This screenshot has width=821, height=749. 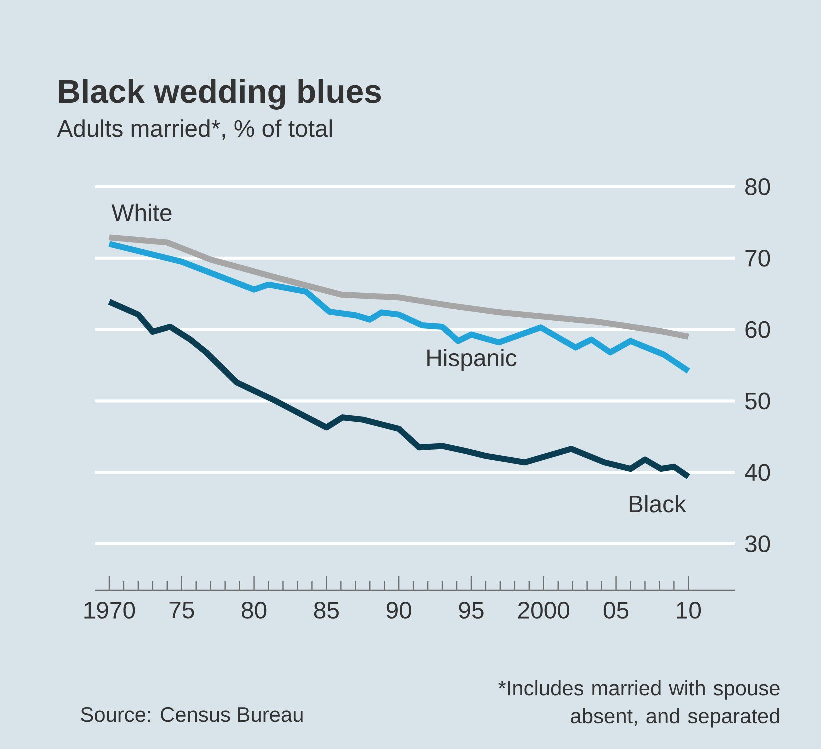 I want to click on y-tick-label: 40, so click(x=757, y=473).